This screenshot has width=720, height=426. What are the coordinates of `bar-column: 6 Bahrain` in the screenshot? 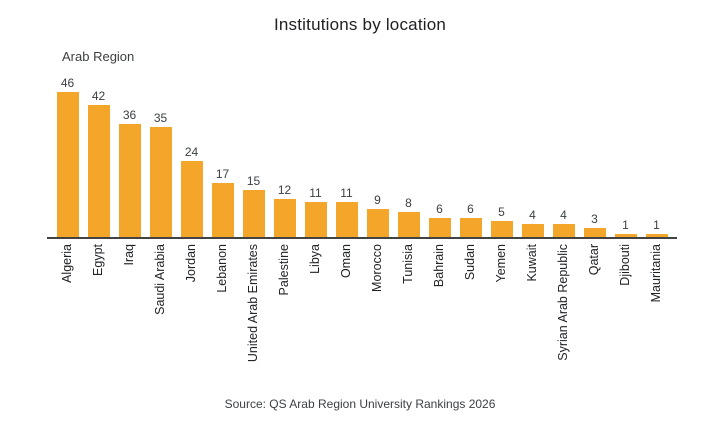 It's located at (439, 229).